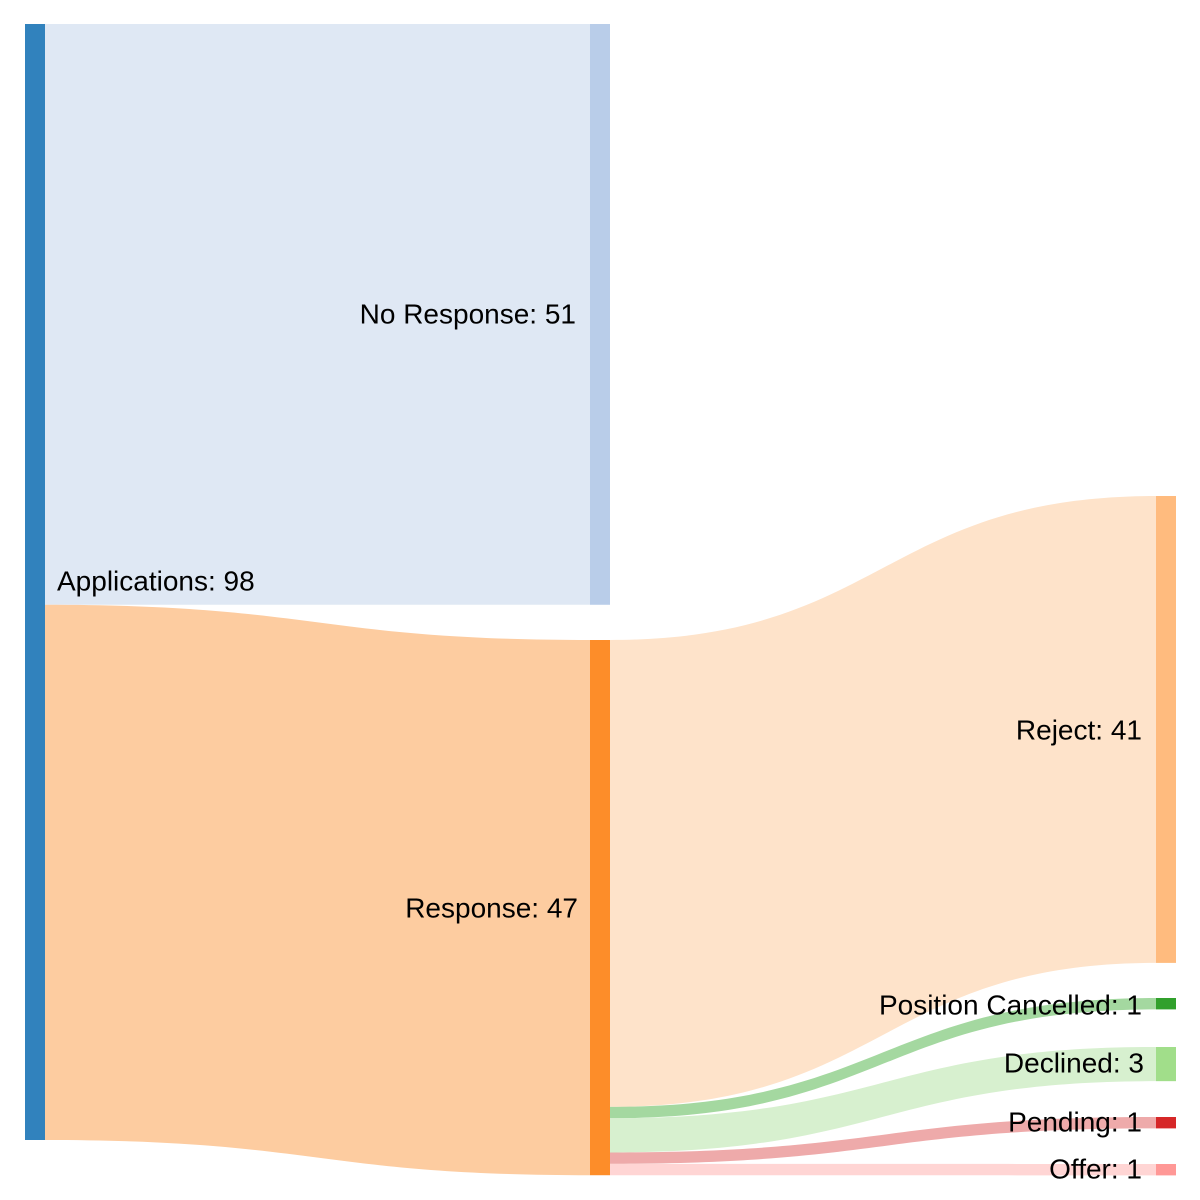 The width and height of the screenshot is (1200, 1200). Describe the element at coordinates (1075, 1121) in the screenshot. I see `node-label-pending: Pending: 1` at that location.